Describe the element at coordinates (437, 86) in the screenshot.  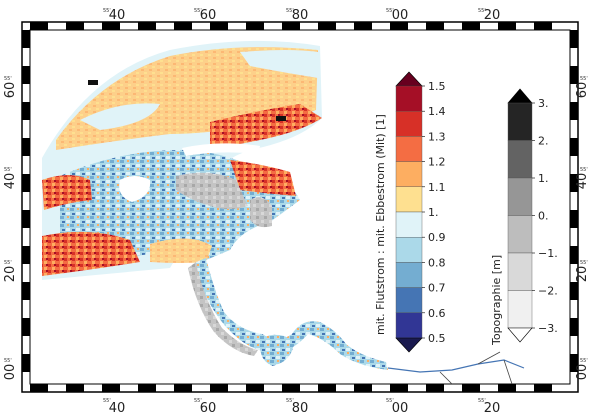
I see `colorbar-tick-label: 1.5` at that location.